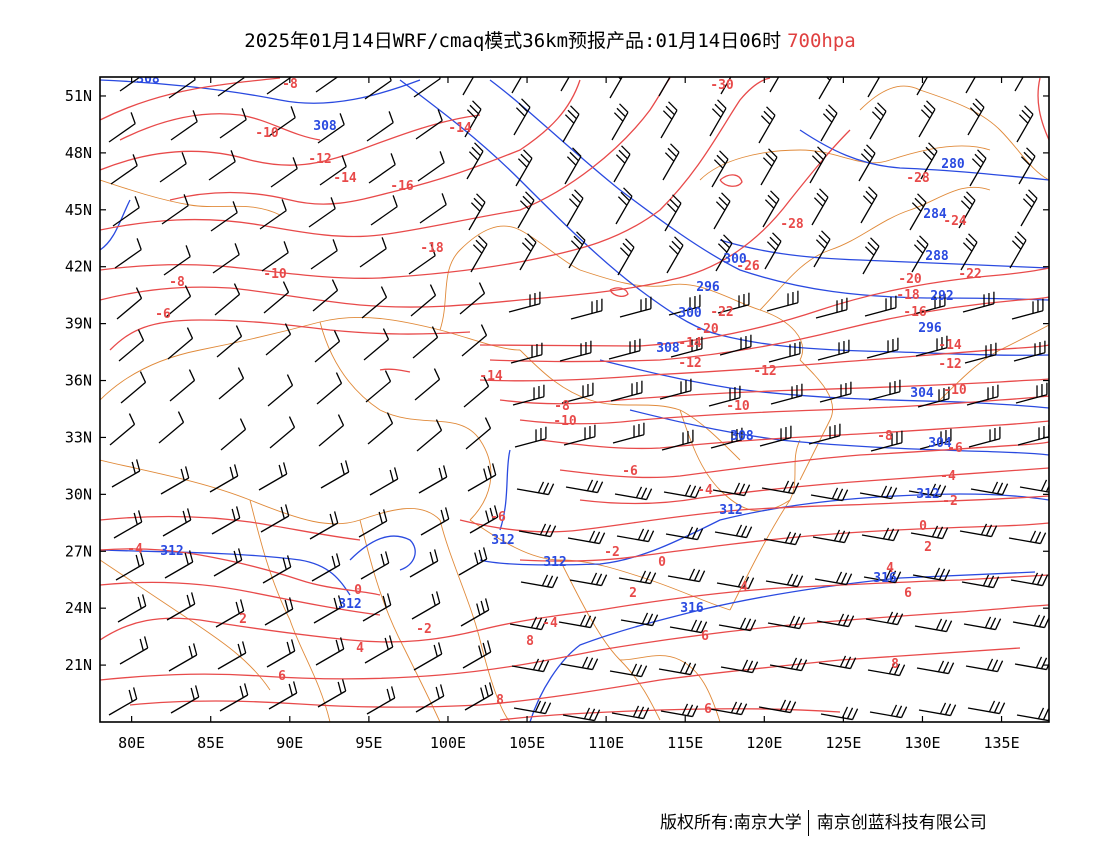  Describe the element at coordinates (705, 490) in the screenshot. I see `temperature-label: -4` at that location.